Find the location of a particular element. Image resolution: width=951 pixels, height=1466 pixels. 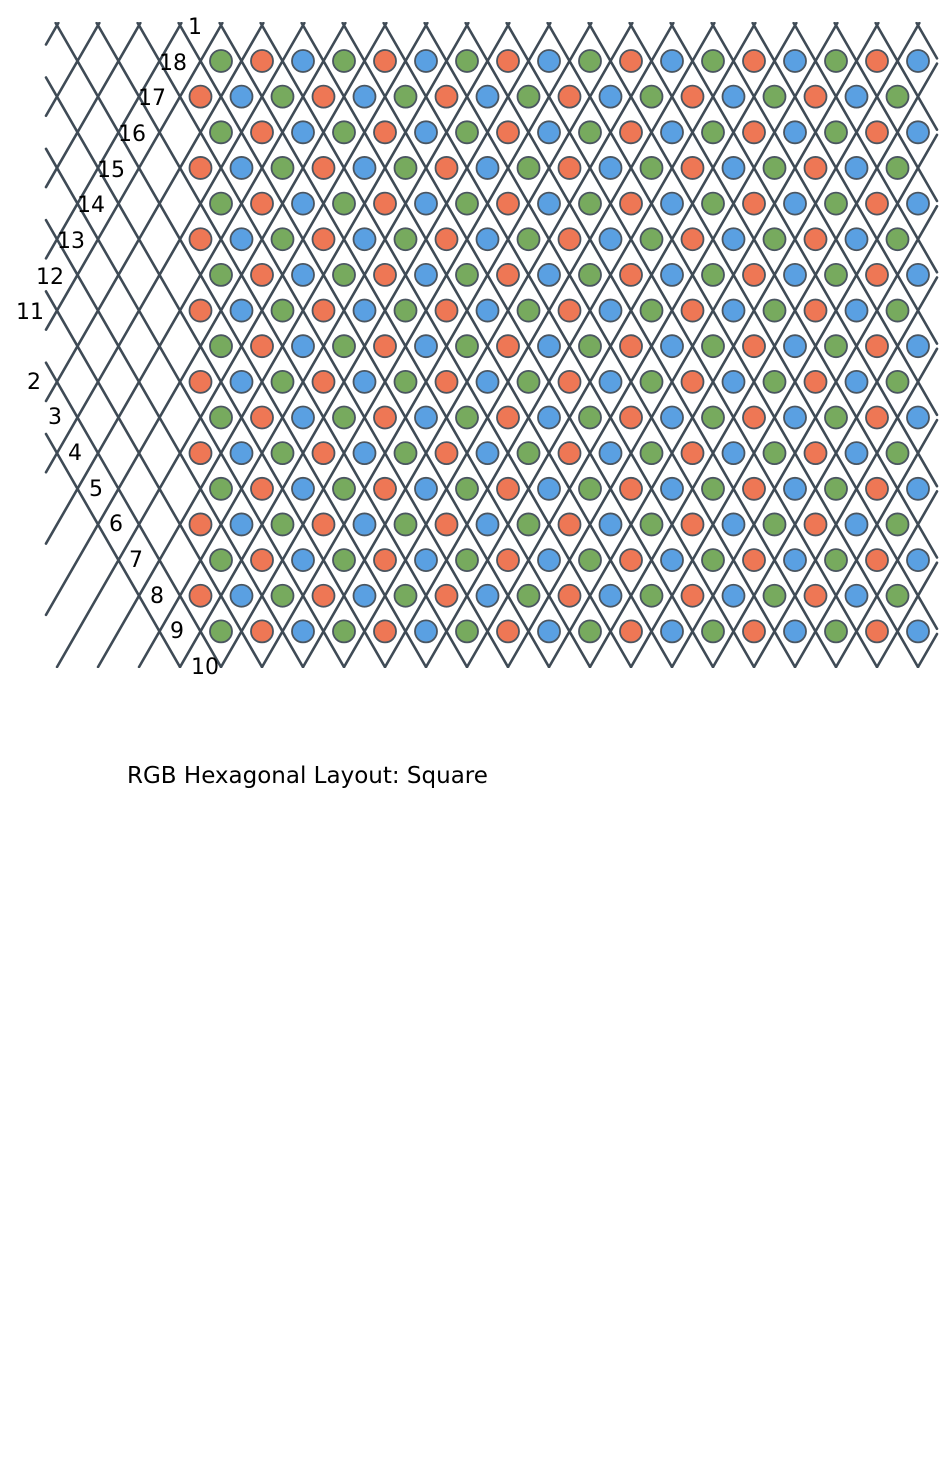

lattice-mask-right is located at coordinates (945, 360).